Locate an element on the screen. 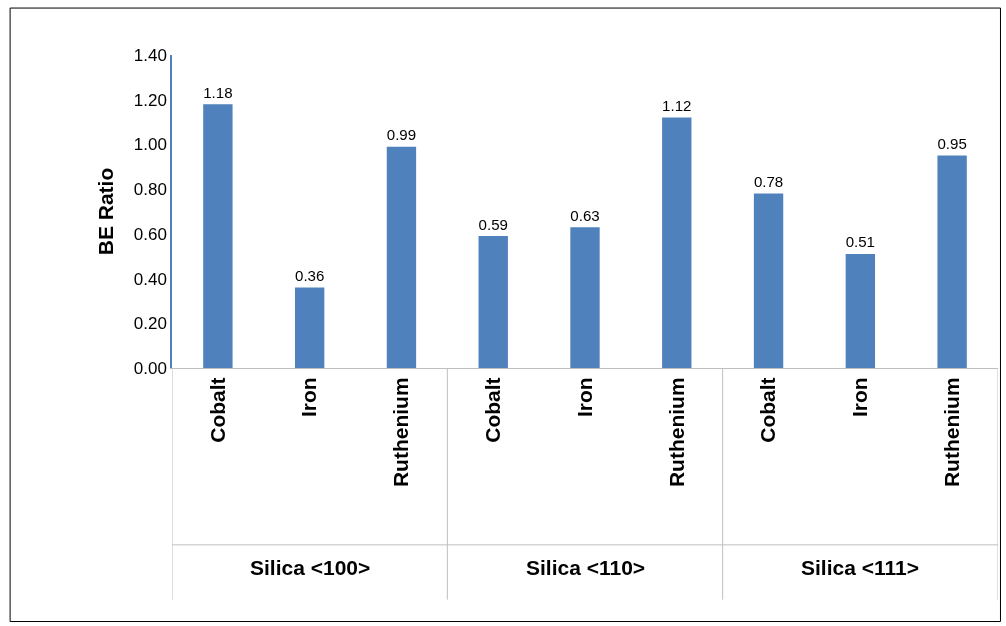  text: Silica <111> is located at coordinates (860, 567).